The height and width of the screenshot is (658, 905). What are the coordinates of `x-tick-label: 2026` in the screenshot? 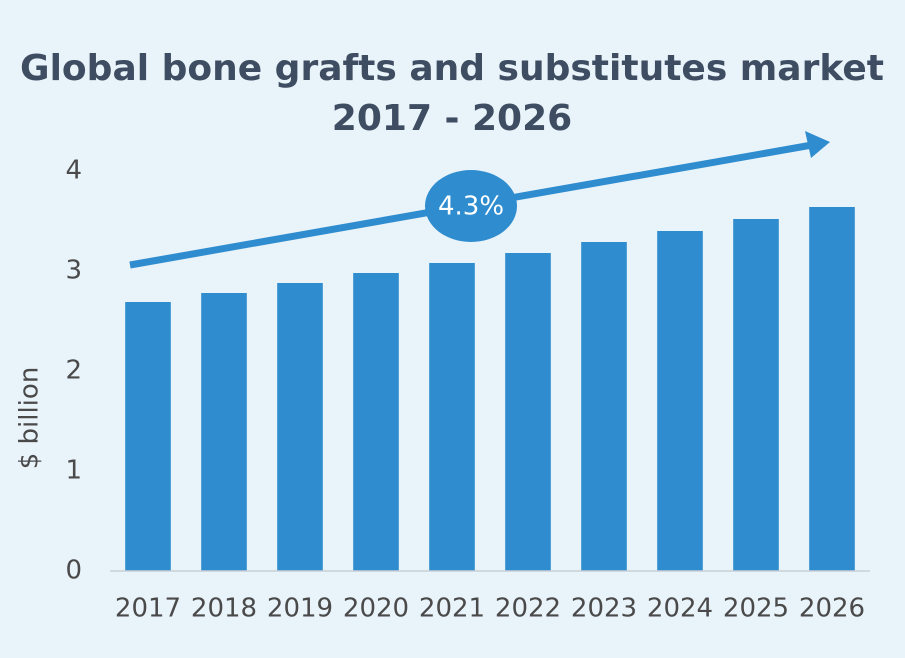 It's located at (832, 609).